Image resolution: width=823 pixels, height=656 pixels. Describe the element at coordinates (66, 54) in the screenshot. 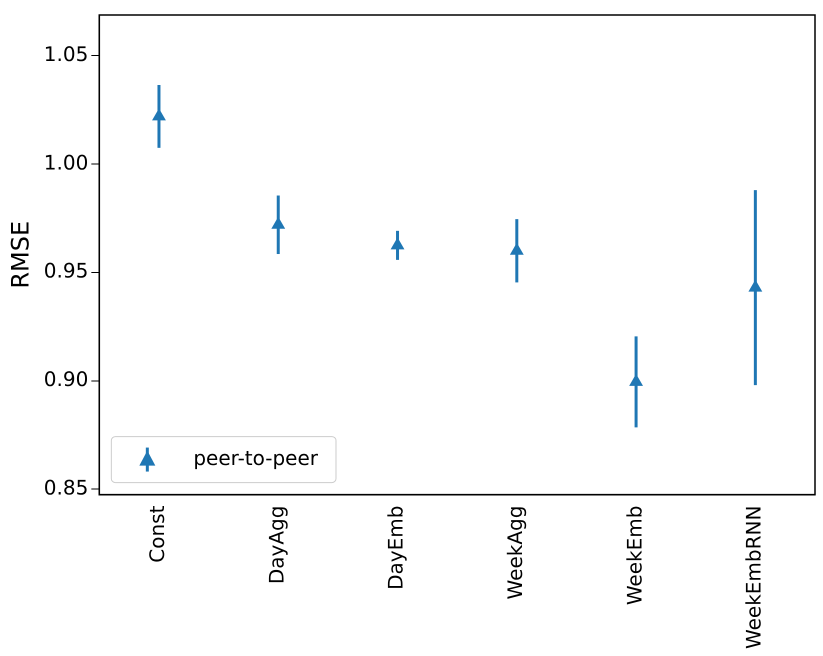

I see `y-tick-label: 1.05` at that location.